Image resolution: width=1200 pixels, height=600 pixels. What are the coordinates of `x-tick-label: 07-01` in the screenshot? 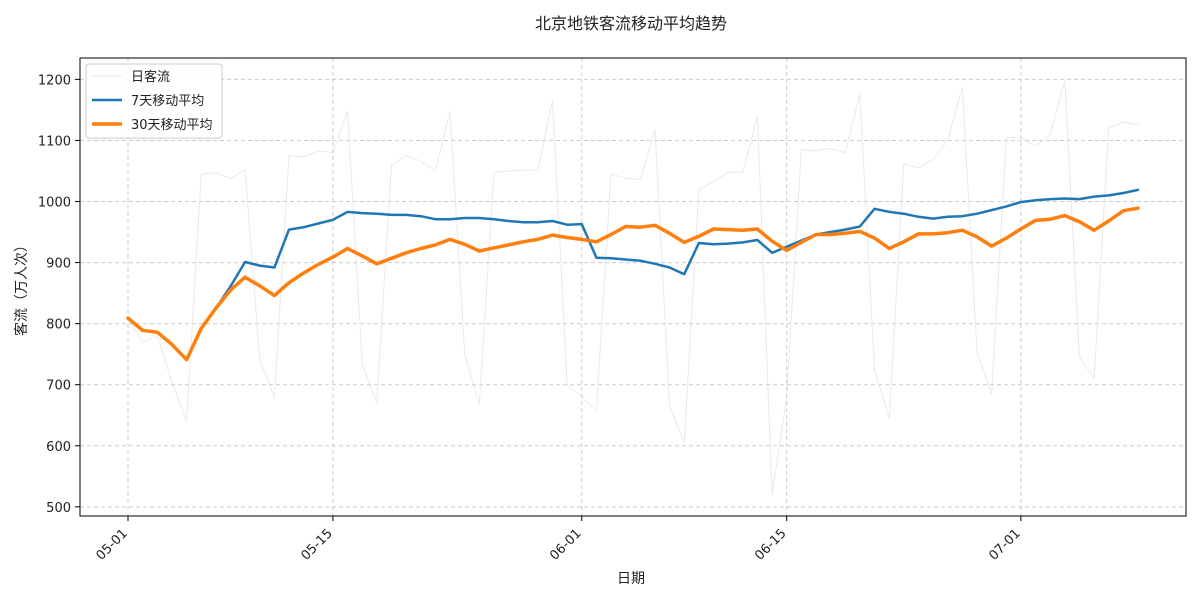 It's located at (1004, 544).